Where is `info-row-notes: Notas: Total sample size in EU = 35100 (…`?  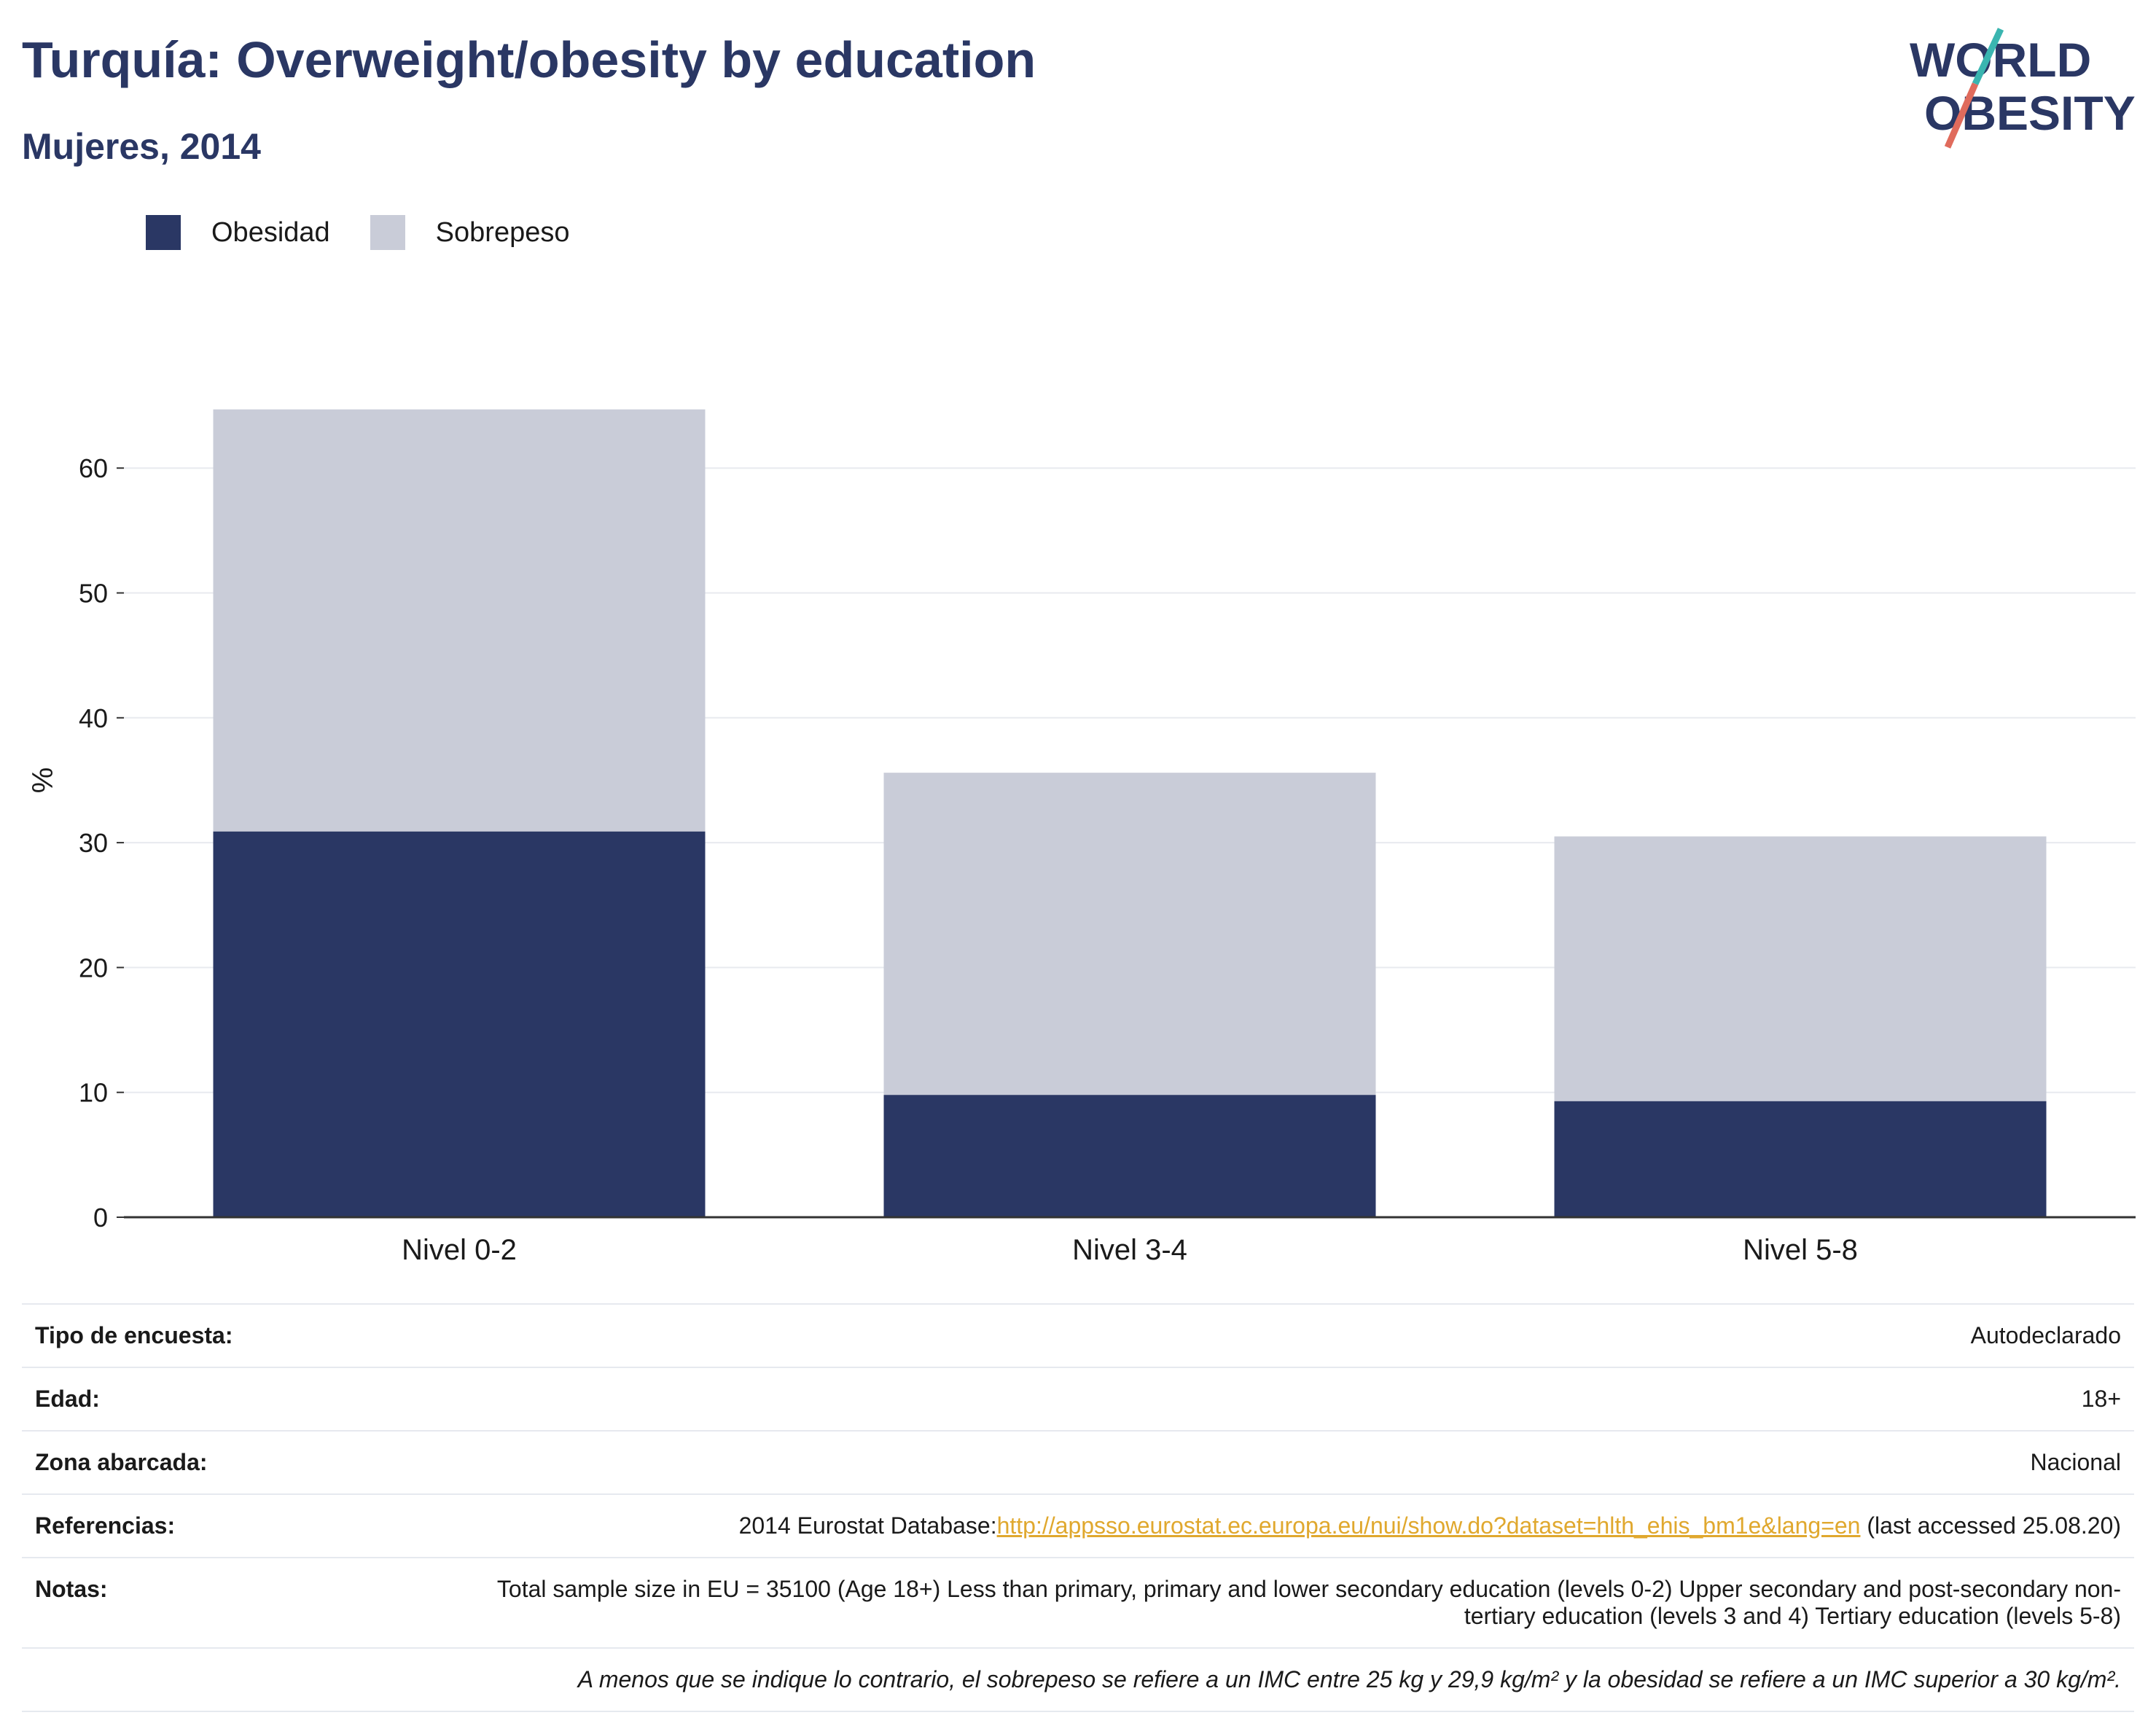 info-row-notes: Notas: Total sample size in EU = 35100 (… is located at coordinates (1078, 1602).